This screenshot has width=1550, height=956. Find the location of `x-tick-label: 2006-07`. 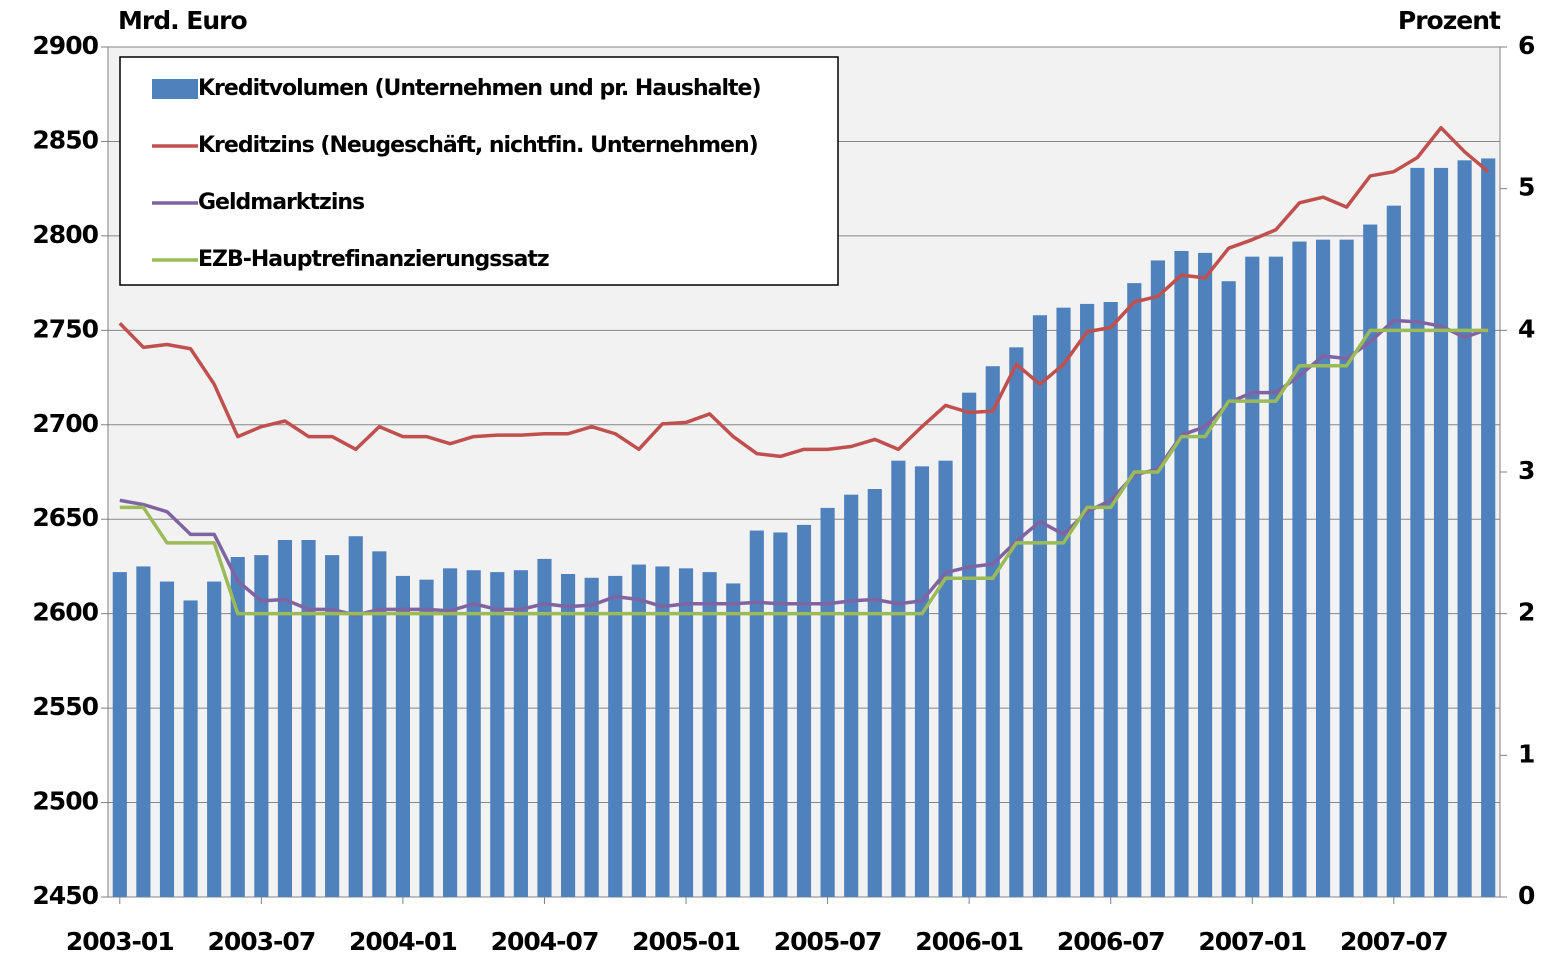

x-tick-label: 2006-07 is located at coordinates (1111, 941).